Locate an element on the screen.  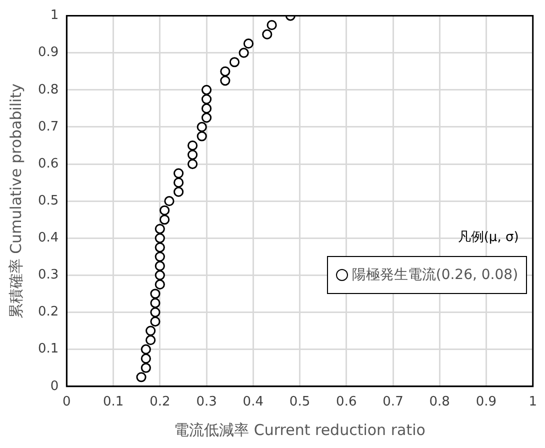
x-tick-label: 0.6 is located at coordinates (346, 402).